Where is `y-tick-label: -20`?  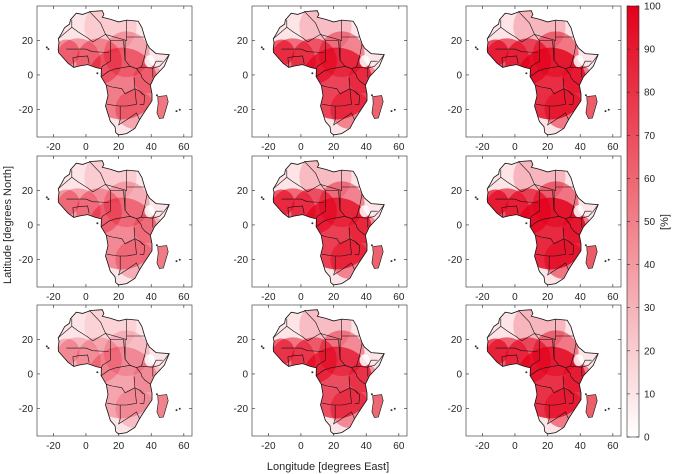 y-tick-label: -20 is located at coordinates (455, 110).